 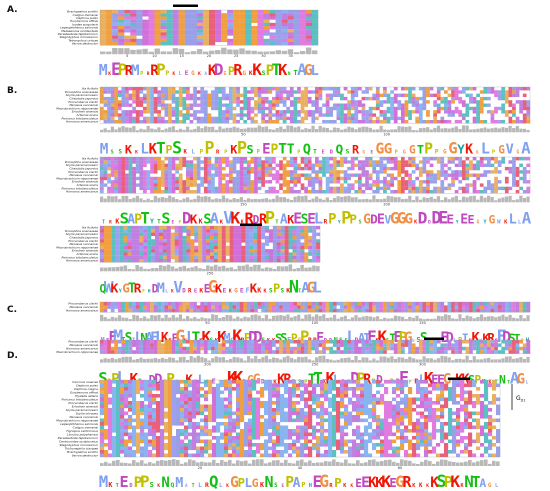 What do you see at coordinates (339, 149) in the screenshot?
I see `logo-letter: Q` at bounding box center [339, 149].